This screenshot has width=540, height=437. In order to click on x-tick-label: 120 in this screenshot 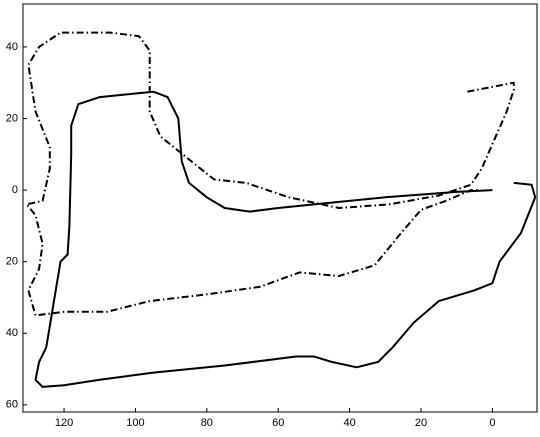, I will do `click(64, 423)`.